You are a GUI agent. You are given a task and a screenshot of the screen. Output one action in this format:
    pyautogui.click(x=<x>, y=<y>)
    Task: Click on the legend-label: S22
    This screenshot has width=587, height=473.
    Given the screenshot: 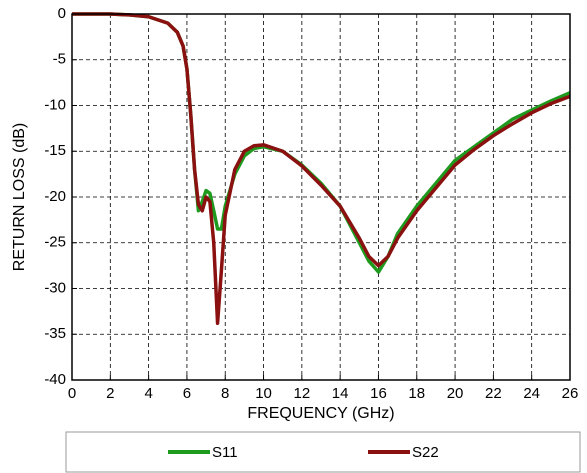 What is the action you would take?
    pyautogui.click(x=425, y=452)
    